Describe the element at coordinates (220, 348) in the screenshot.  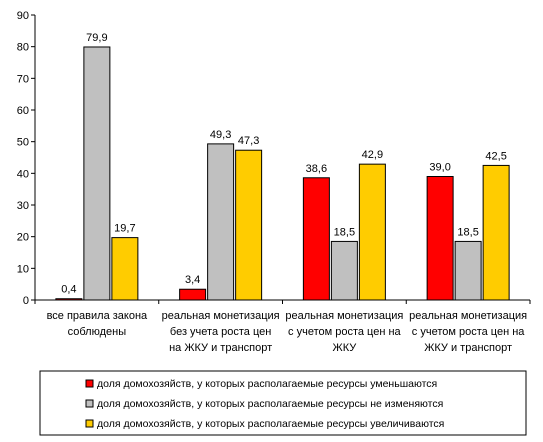
I see `x-category-label: на ЖКУ и транспорт` at that location.